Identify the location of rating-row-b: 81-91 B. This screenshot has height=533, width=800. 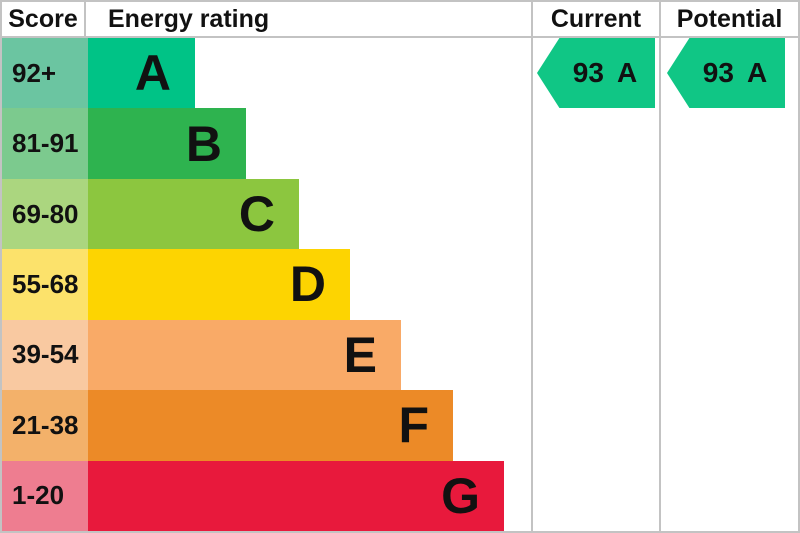
(266, 143).